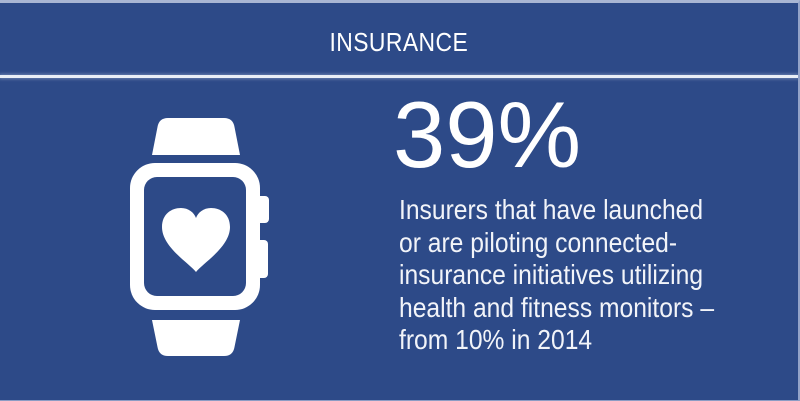 The width and height of the screenshot is (800, 401). I want to click on heart-icon, so click(196, 240).